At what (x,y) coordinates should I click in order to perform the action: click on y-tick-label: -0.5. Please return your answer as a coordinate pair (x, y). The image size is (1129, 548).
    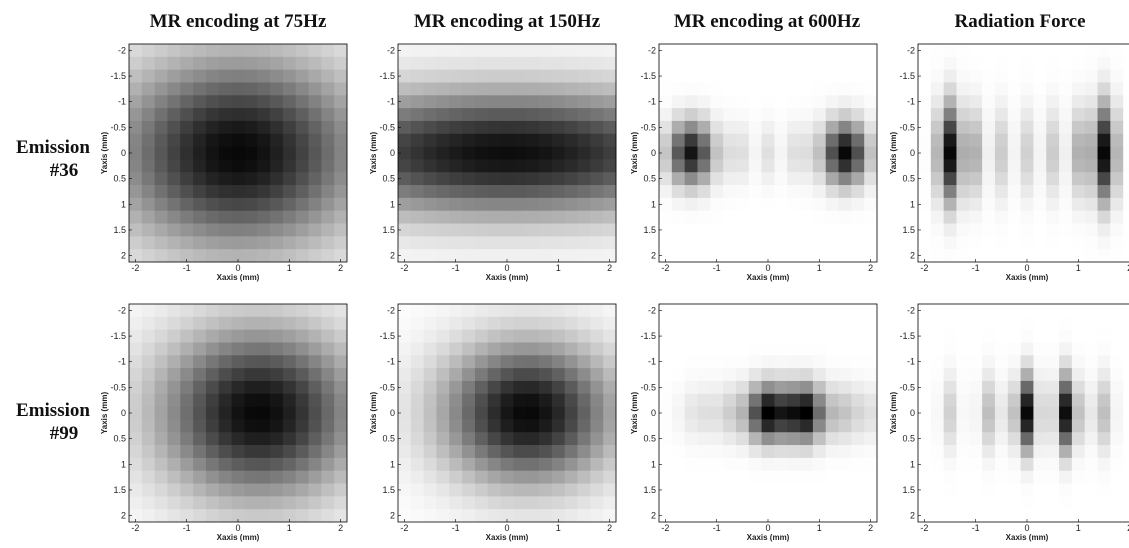
    Looking at the image, I should click on (648, 387).